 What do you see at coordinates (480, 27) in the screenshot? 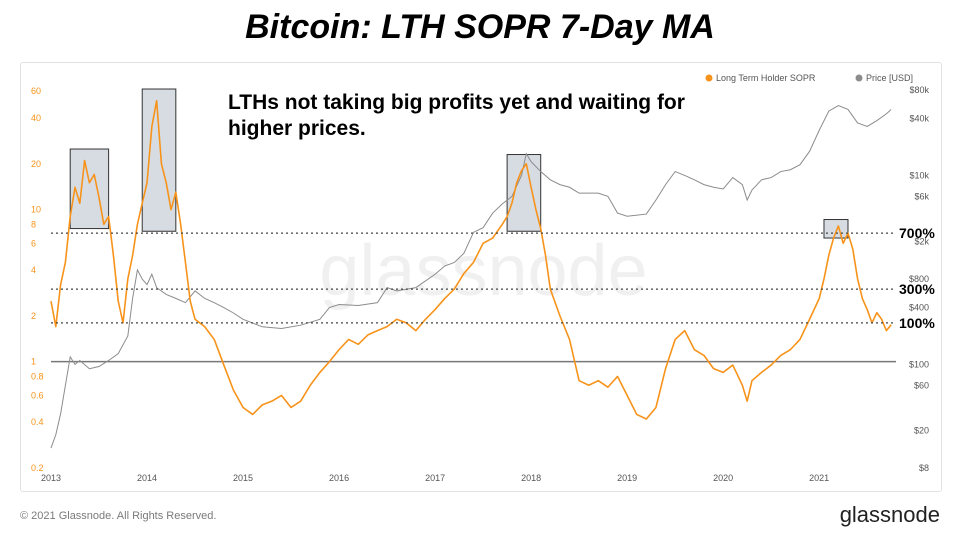
I see `page-title: Bitcoin: LTH SOPR 7-Day MA` at bounding box center [480, 27].